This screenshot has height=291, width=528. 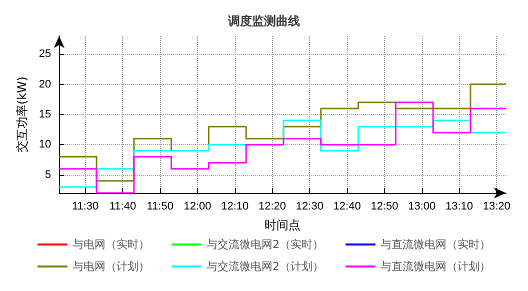 I want to click on x-axis-title: 时间点, so click(x=282, y=225).